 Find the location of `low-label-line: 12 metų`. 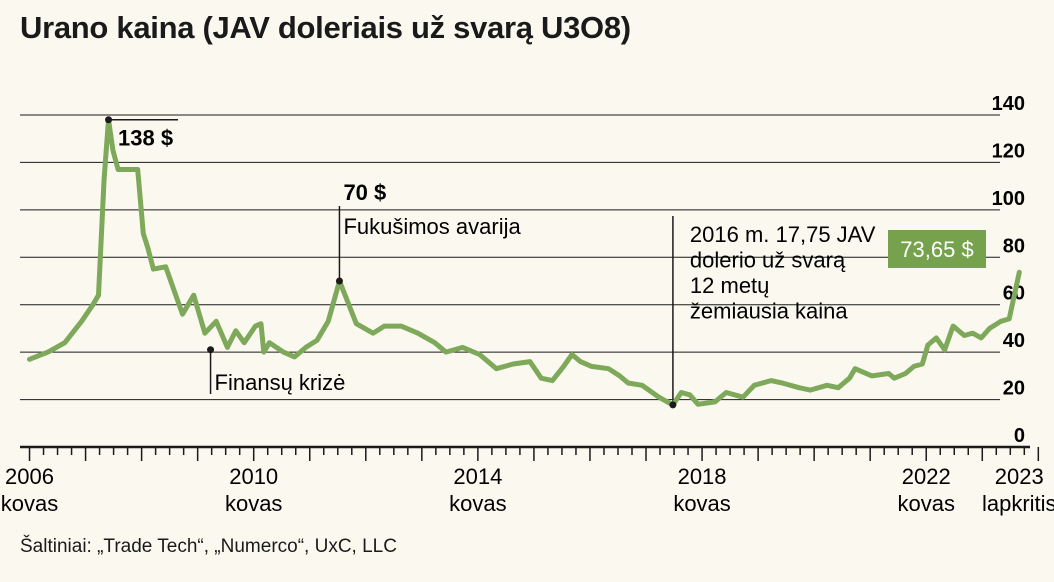

low-label-line: 12 metų is located at coordinates (730, 285).